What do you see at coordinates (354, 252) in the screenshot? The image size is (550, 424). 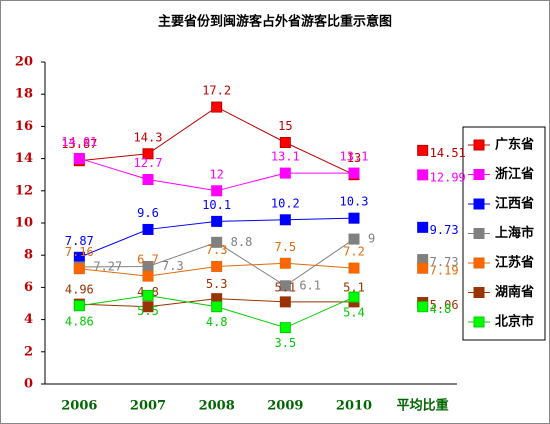 I see `value-label: 7.2` at bounding box center [354, 252].